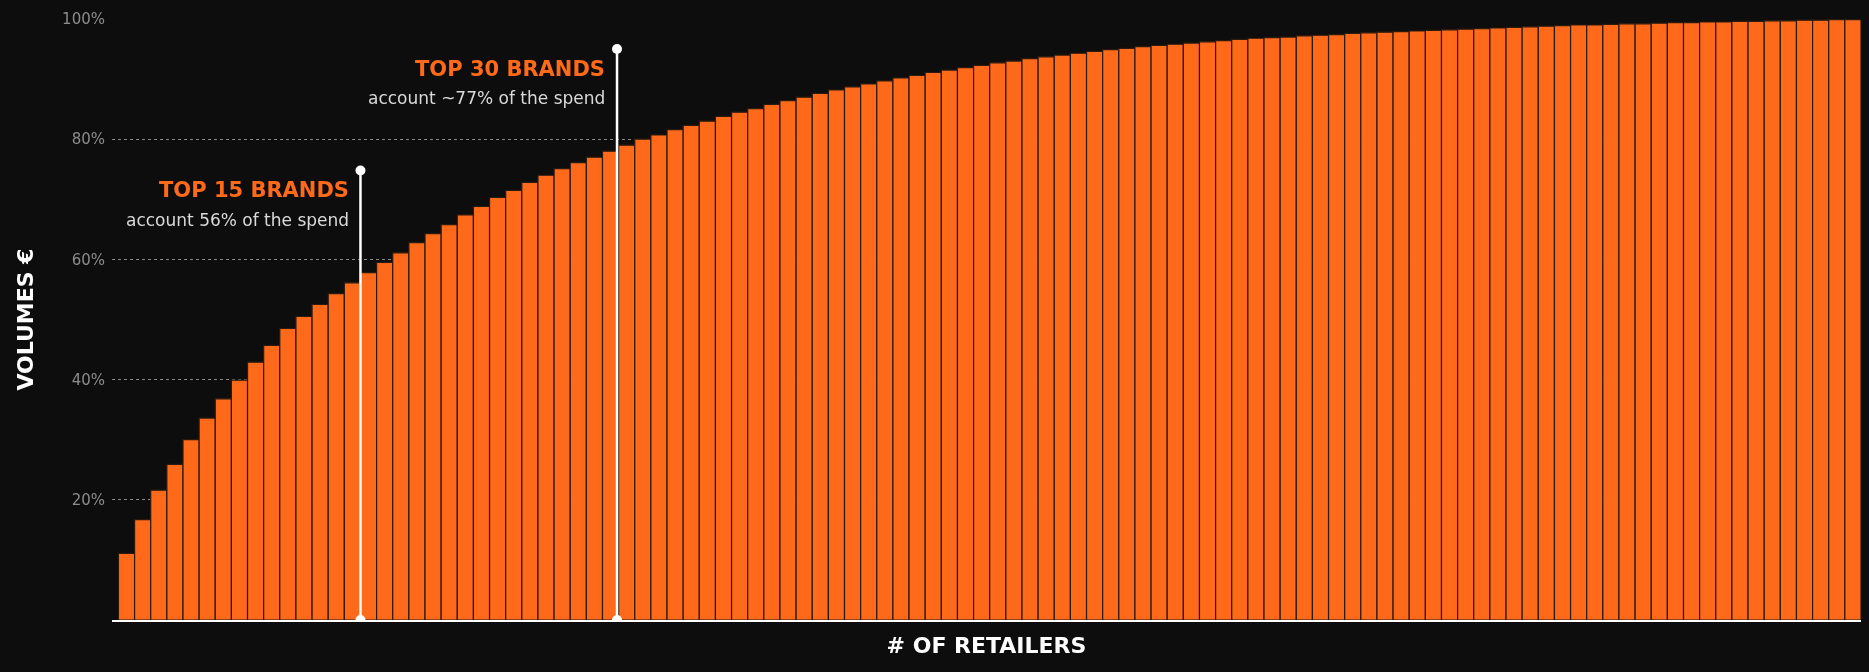 This screenshot has height=672, width=1869. What do you see at coordinates (986, 645) in the screenshot?
I see `x-axis-title: # OF RETAILERS` at bounding box center [986, 645].